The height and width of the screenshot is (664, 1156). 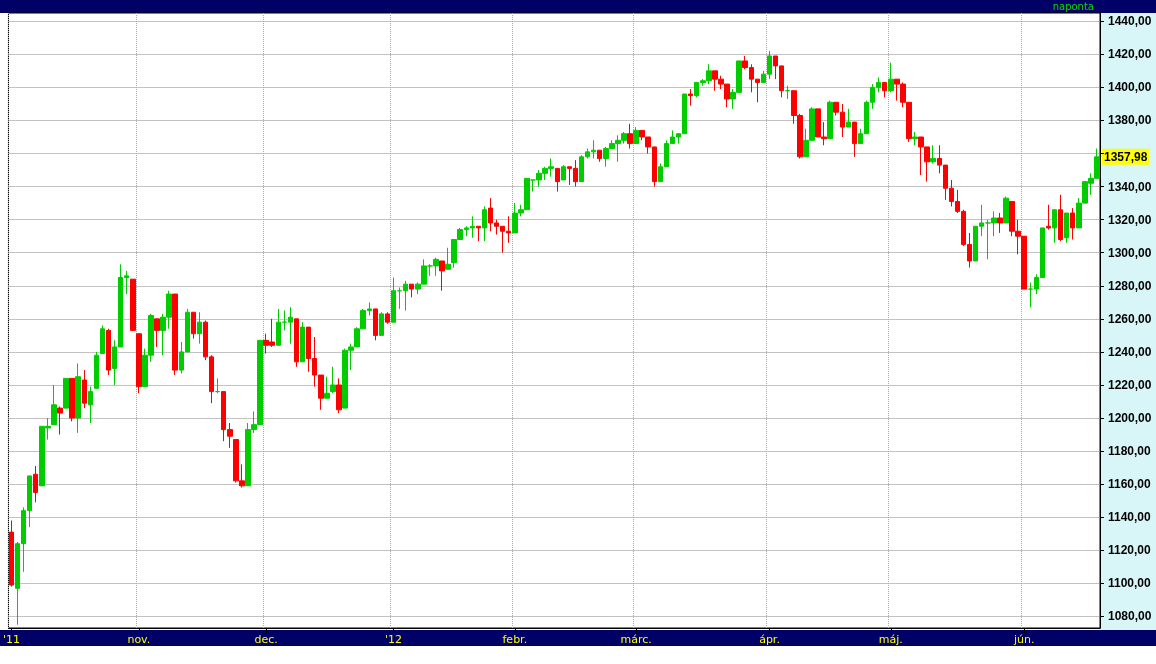 What do you see at coordinates (1130, 583) in the screenshot?
I see `y-tick-label: 1100,00` at bounding box center [1130, 583].